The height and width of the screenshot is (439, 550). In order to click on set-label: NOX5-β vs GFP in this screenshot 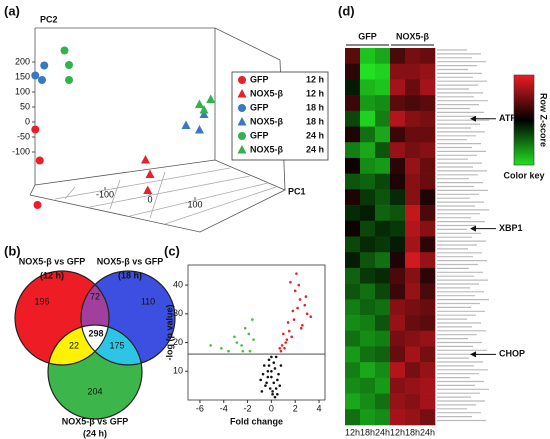, I will do `click(52, 261)`.